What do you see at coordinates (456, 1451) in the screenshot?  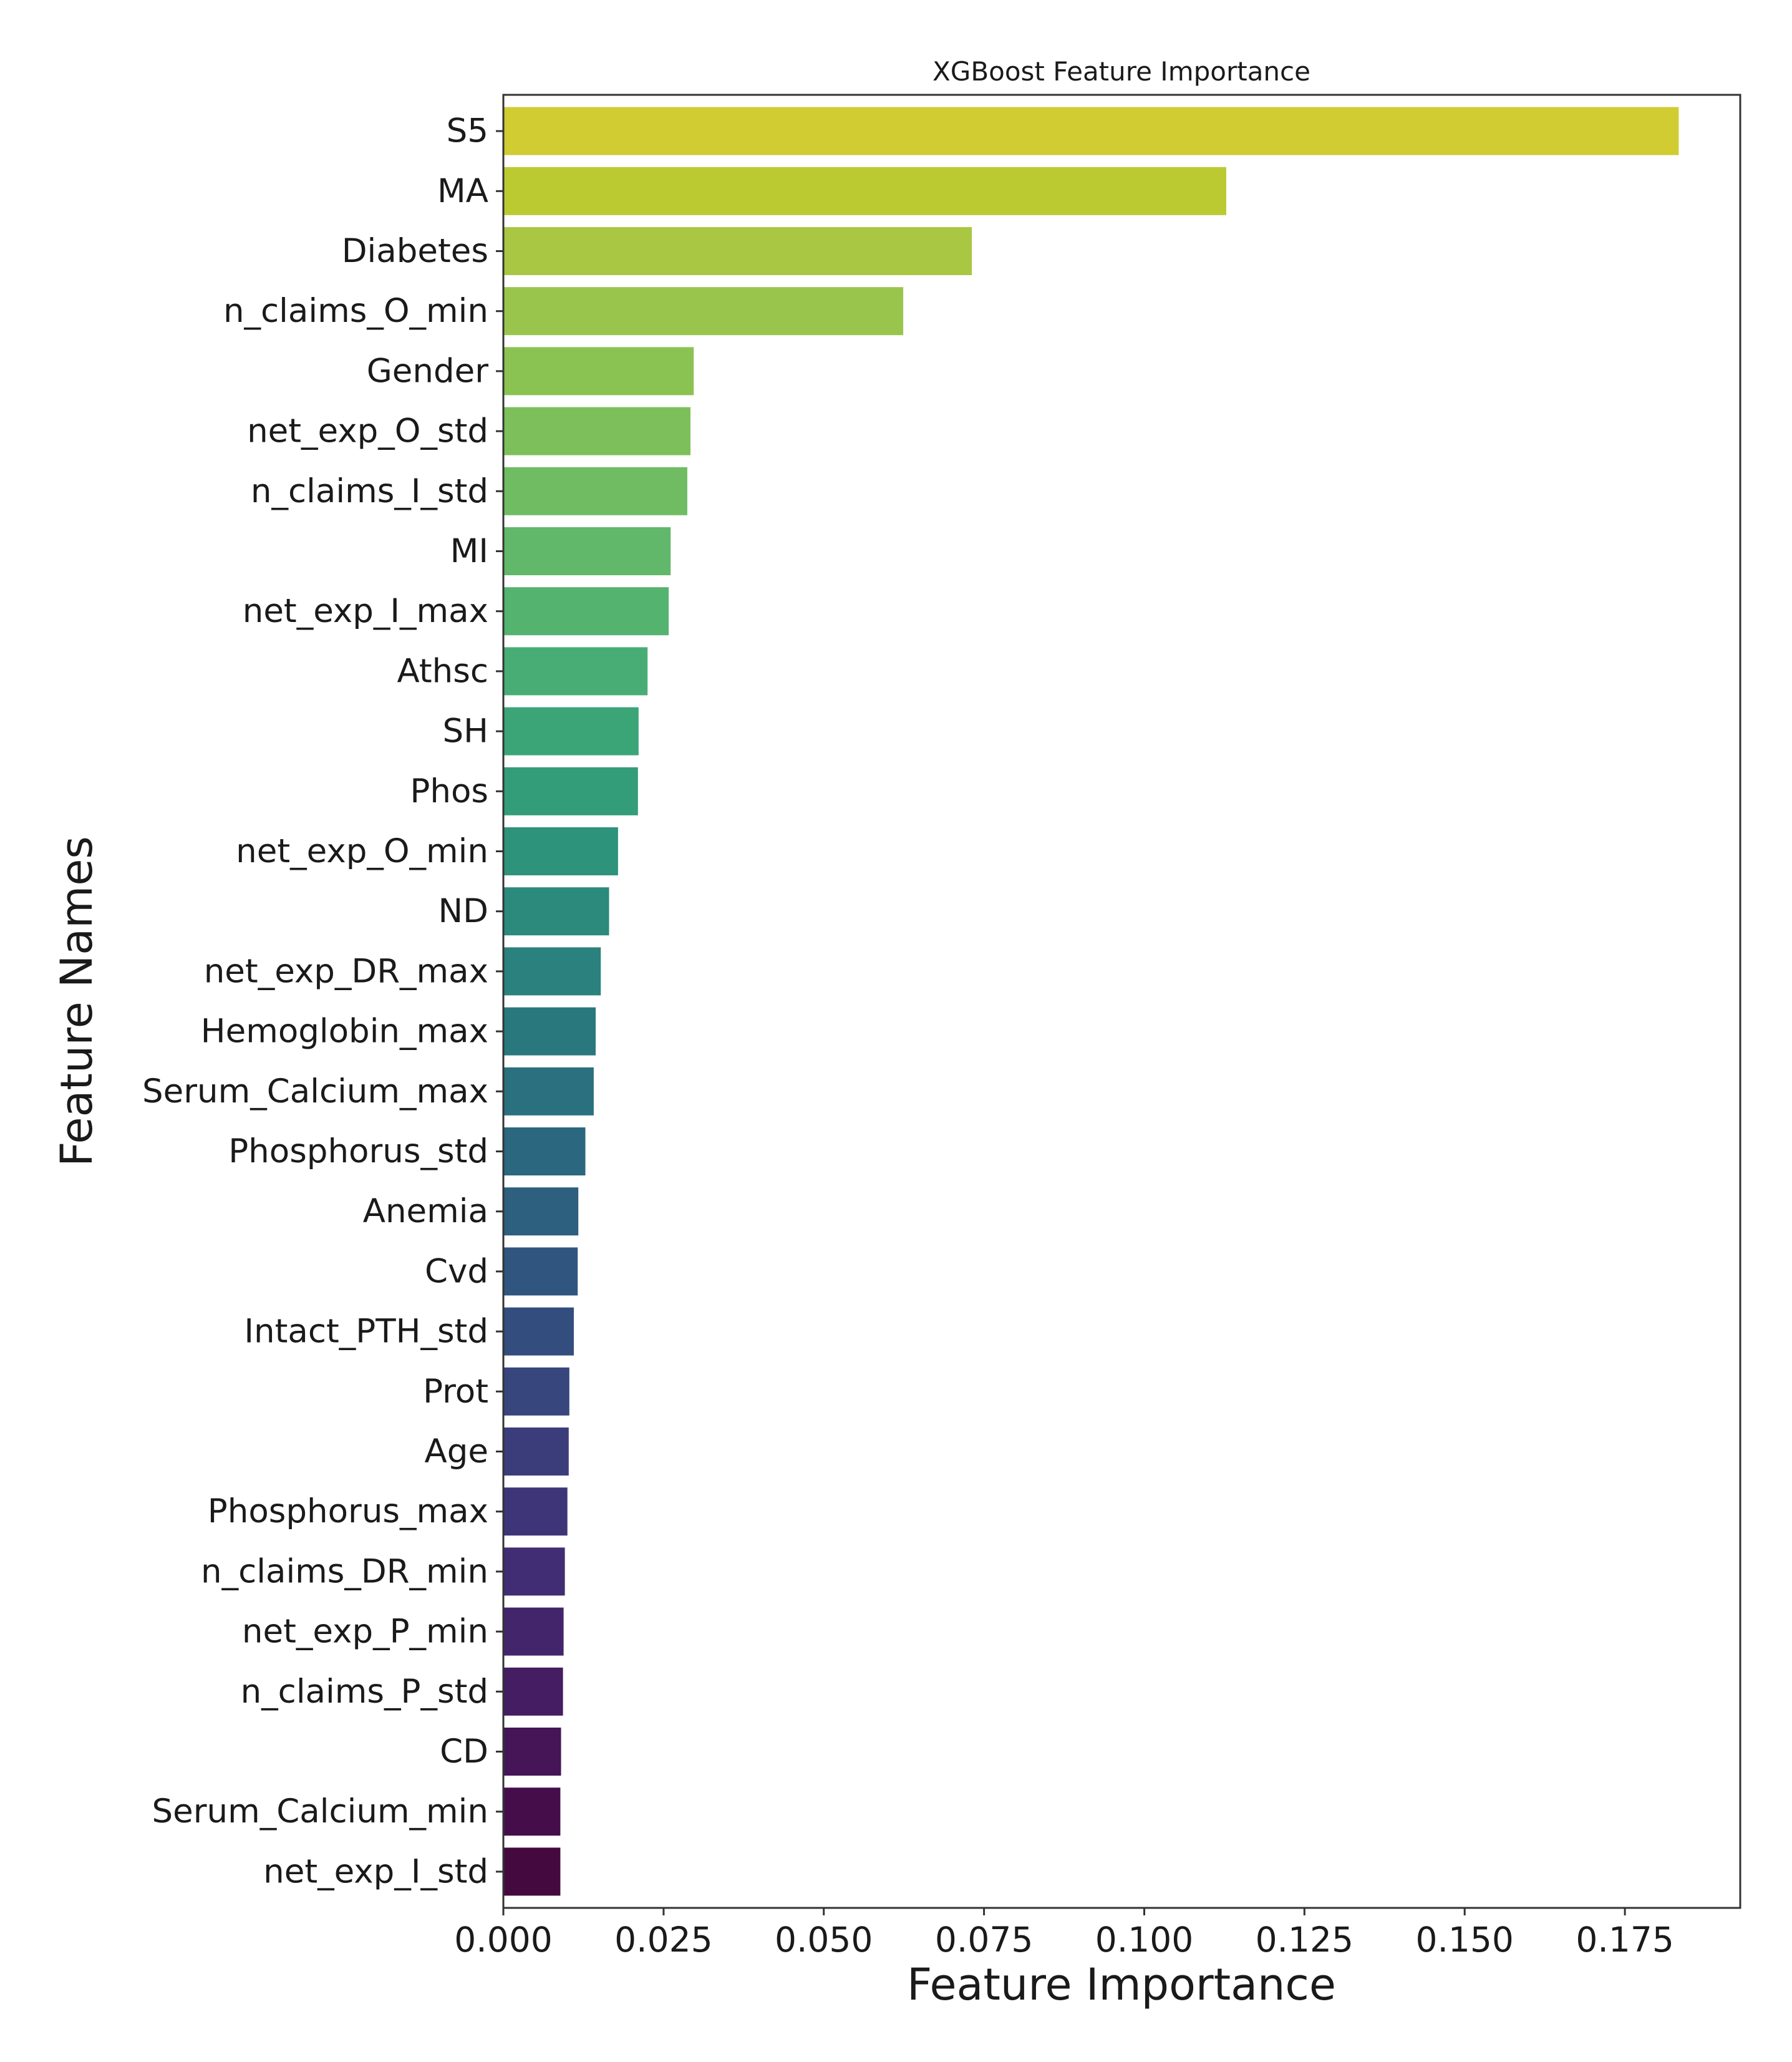 I see `y-tick-label: Age` at bounding box center [456, 1451].